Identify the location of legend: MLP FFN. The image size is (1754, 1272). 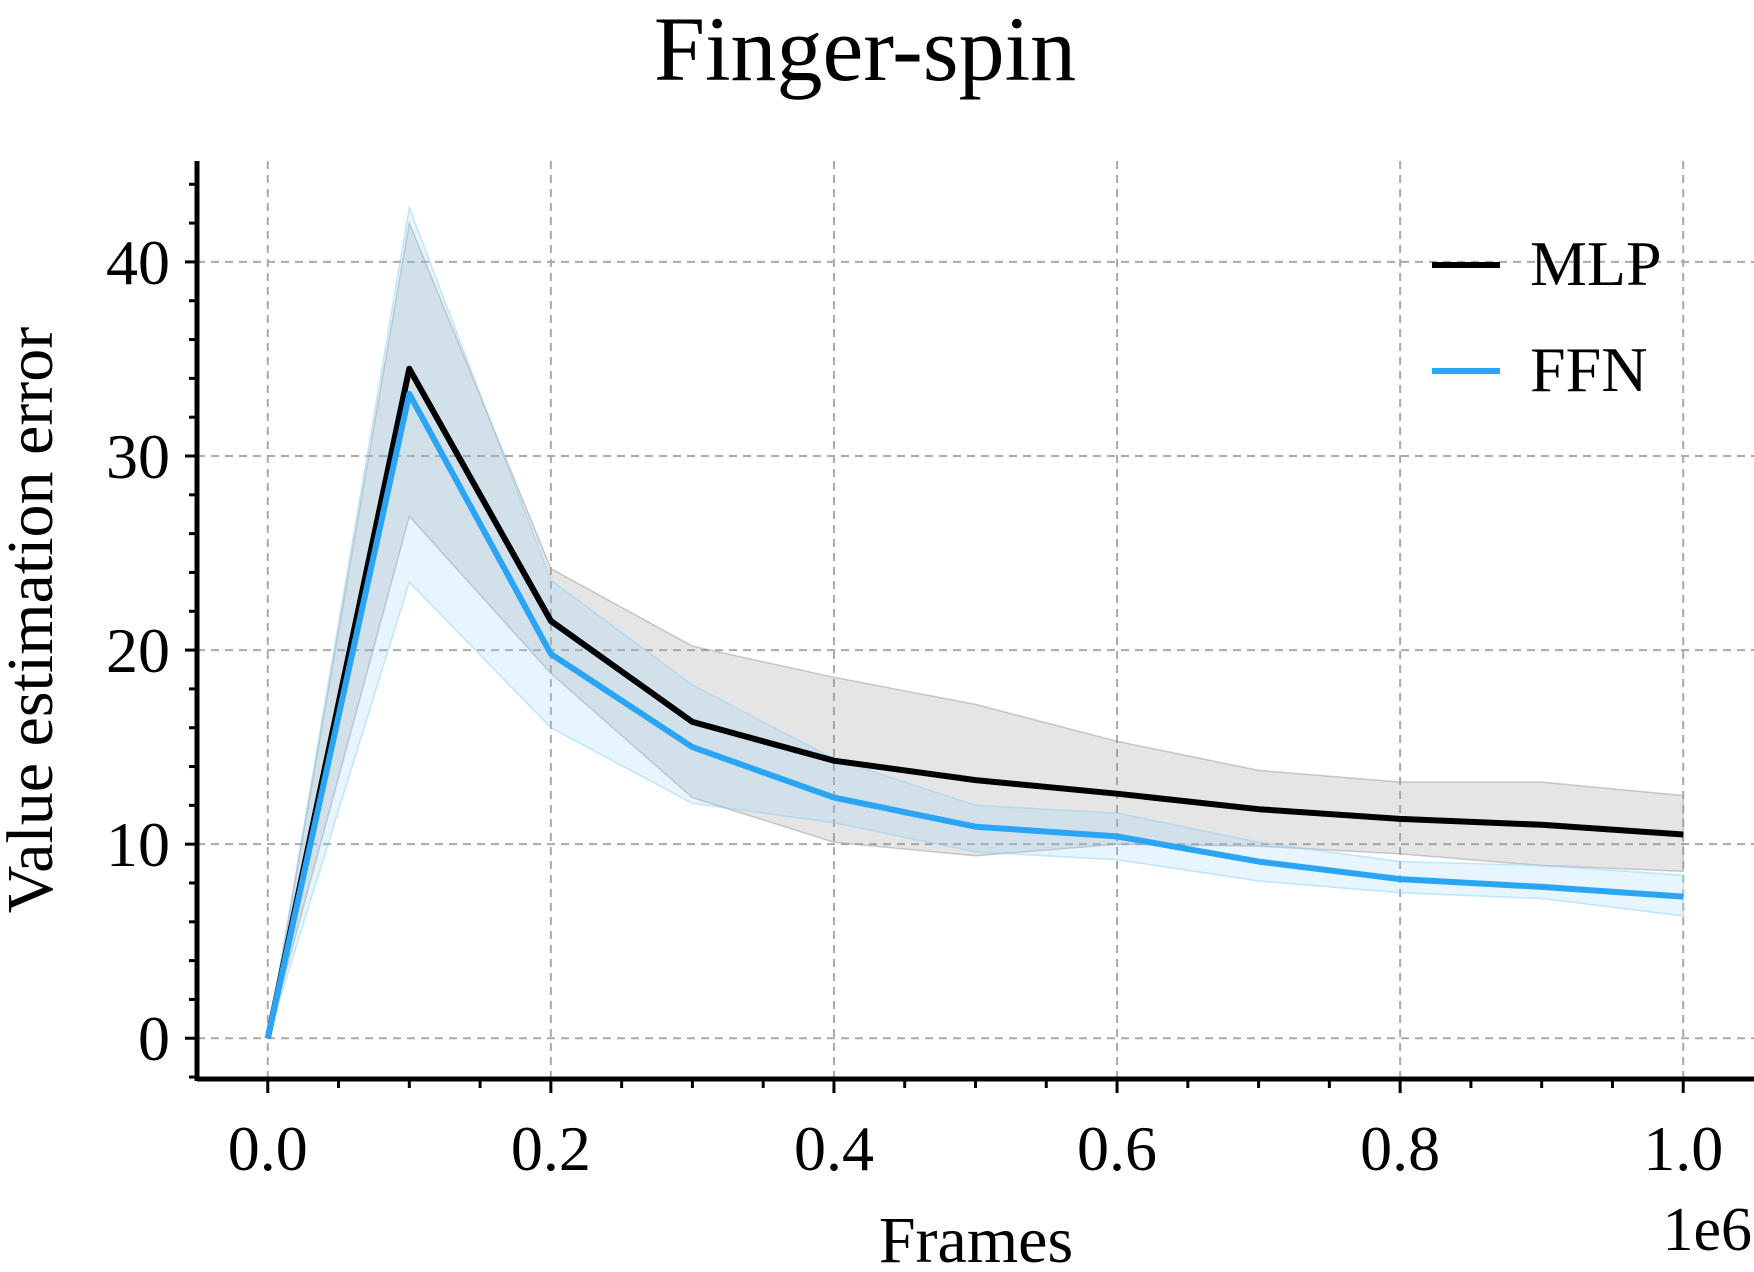
(1547, 316).